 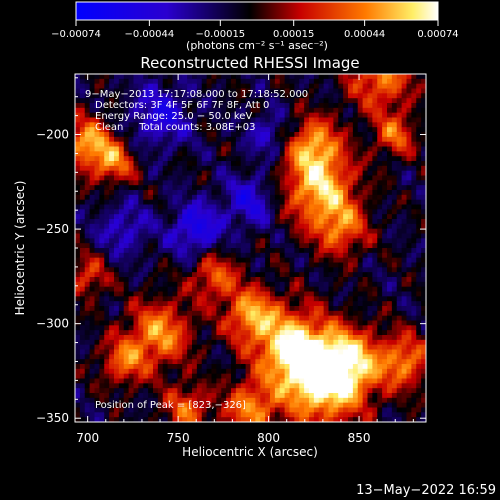 What do you see at coordinates (293, 34) in the screenshot?
I see `colorbar-tick-label: 0.00015` at bounding box center [293, 34].